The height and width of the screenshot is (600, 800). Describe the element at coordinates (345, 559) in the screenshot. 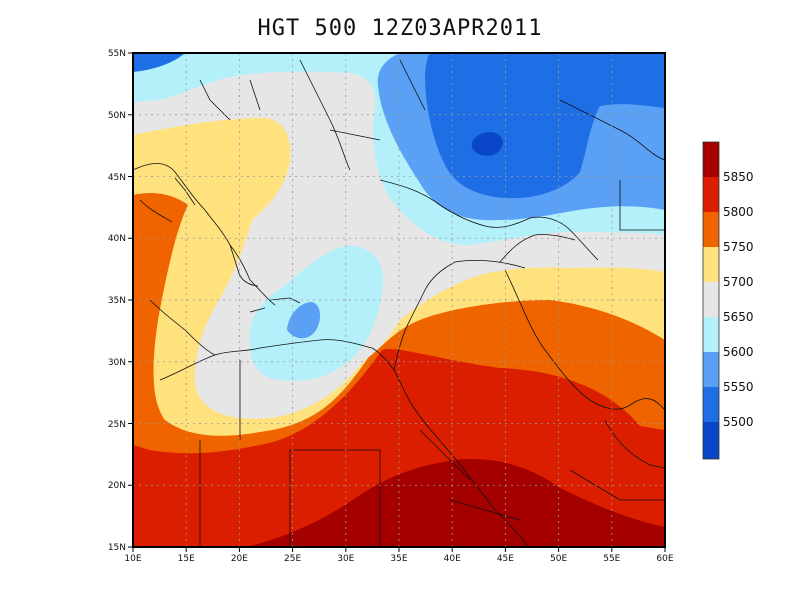

I see `lon-label: 30E` at that location.